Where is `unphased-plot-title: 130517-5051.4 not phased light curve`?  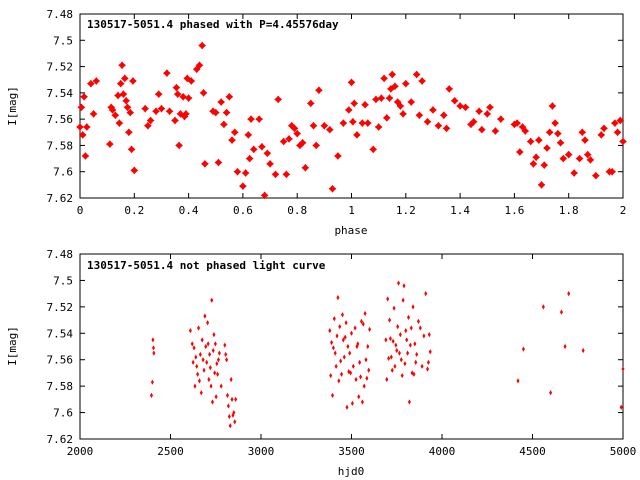 unphased-plot-title: 130517-5051.4 not phased light curve is located at coordinates (206, 265).